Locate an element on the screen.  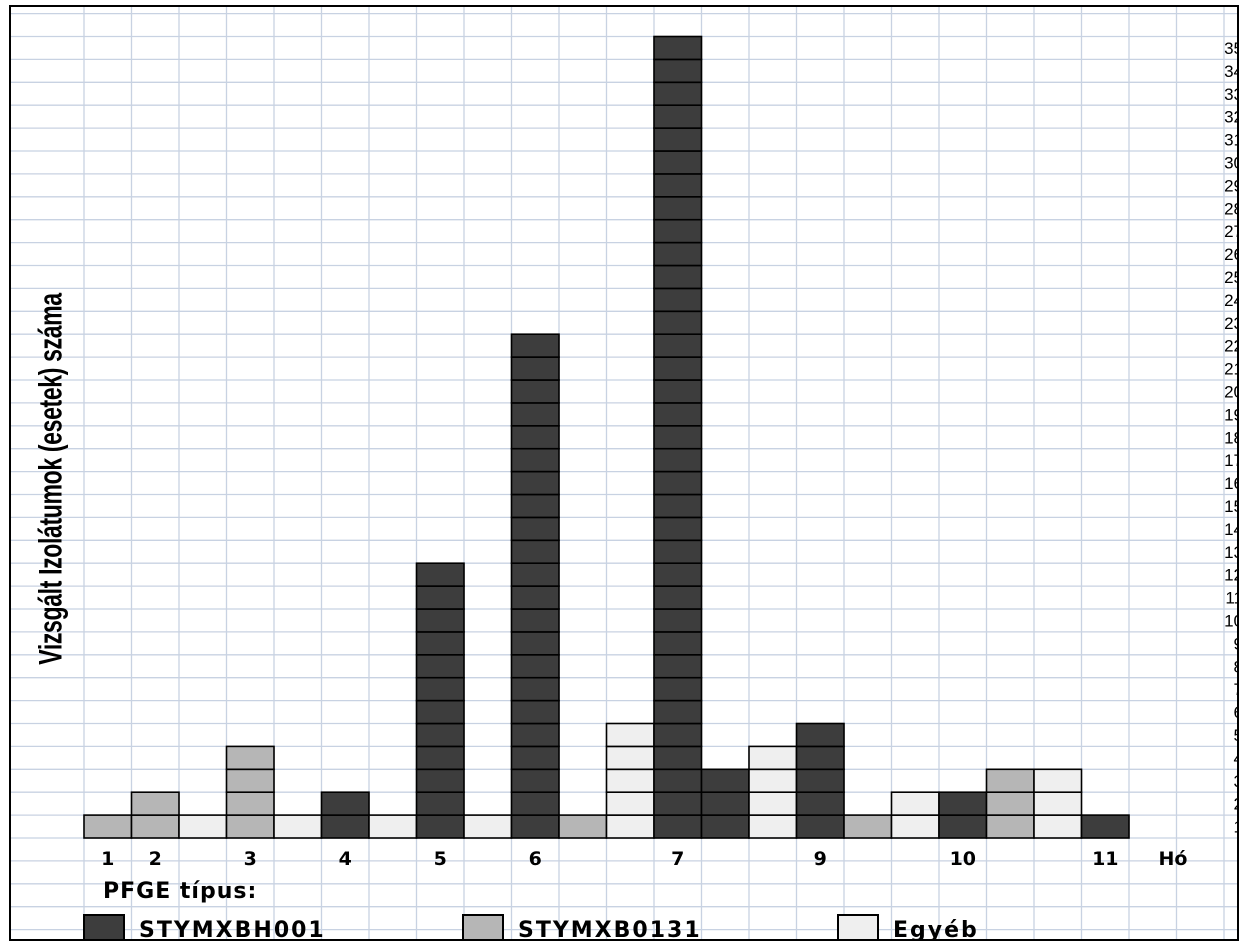
y-tick-label: 4 is located at coordinates (1236, 758).